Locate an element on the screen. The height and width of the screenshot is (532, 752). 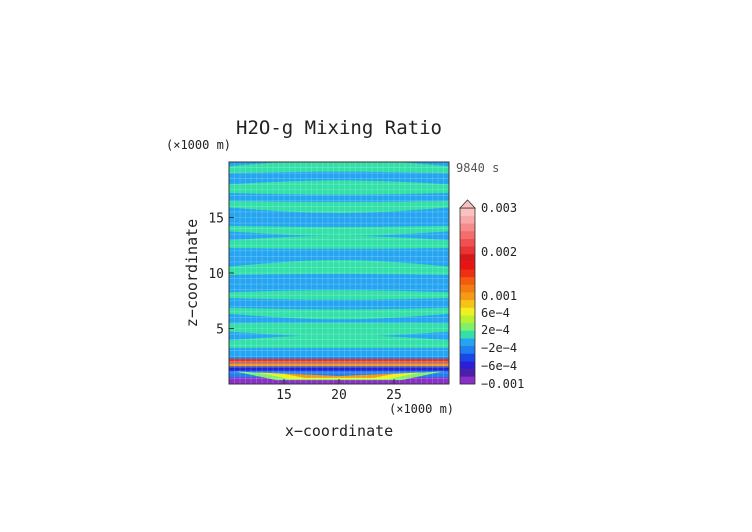
y-tick-label: 5 is located at coordinates (220, 330).